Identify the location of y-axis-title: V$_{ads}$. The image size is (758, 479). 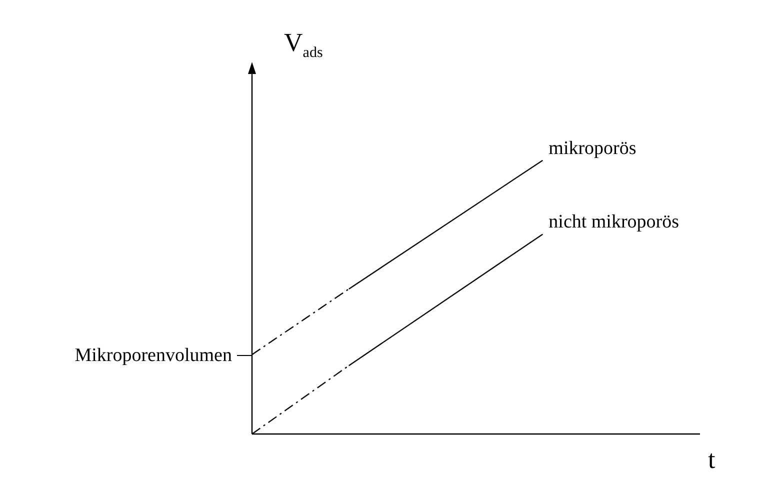
(303, 45).